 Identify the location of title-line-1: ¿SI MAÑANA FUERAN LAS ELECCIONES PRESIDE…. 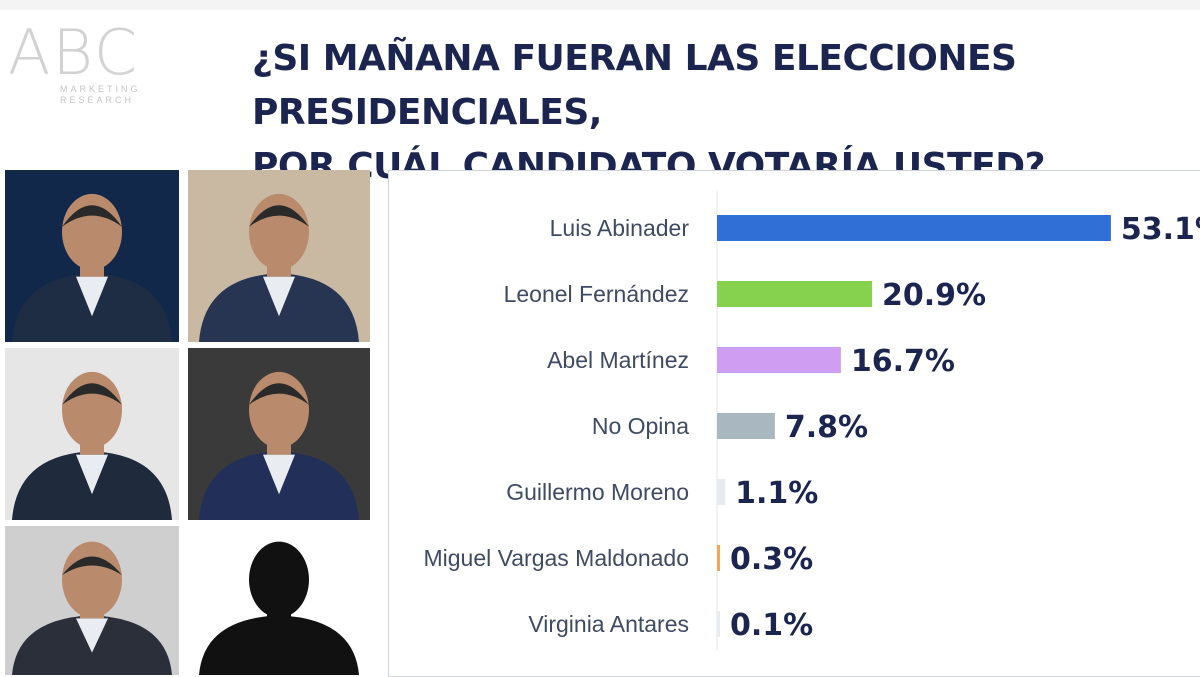
(634, 85).